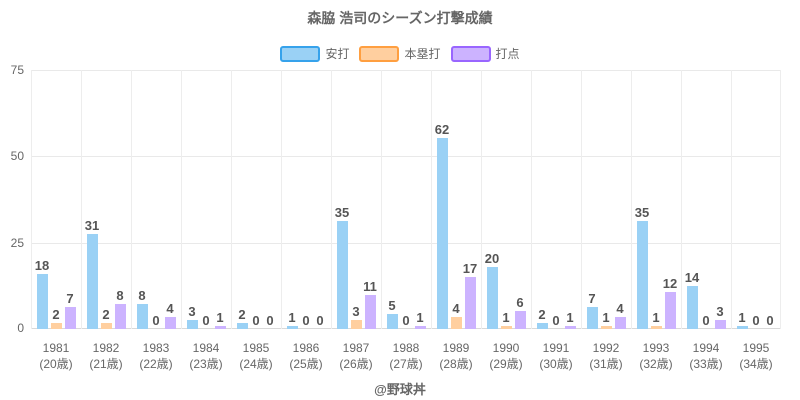 Image resolution: width=800 pixels, height=400 pixels. Describe the element at coordinates (106, 199) in the screenshot. I see `category-group: 31 2 8` at that location.